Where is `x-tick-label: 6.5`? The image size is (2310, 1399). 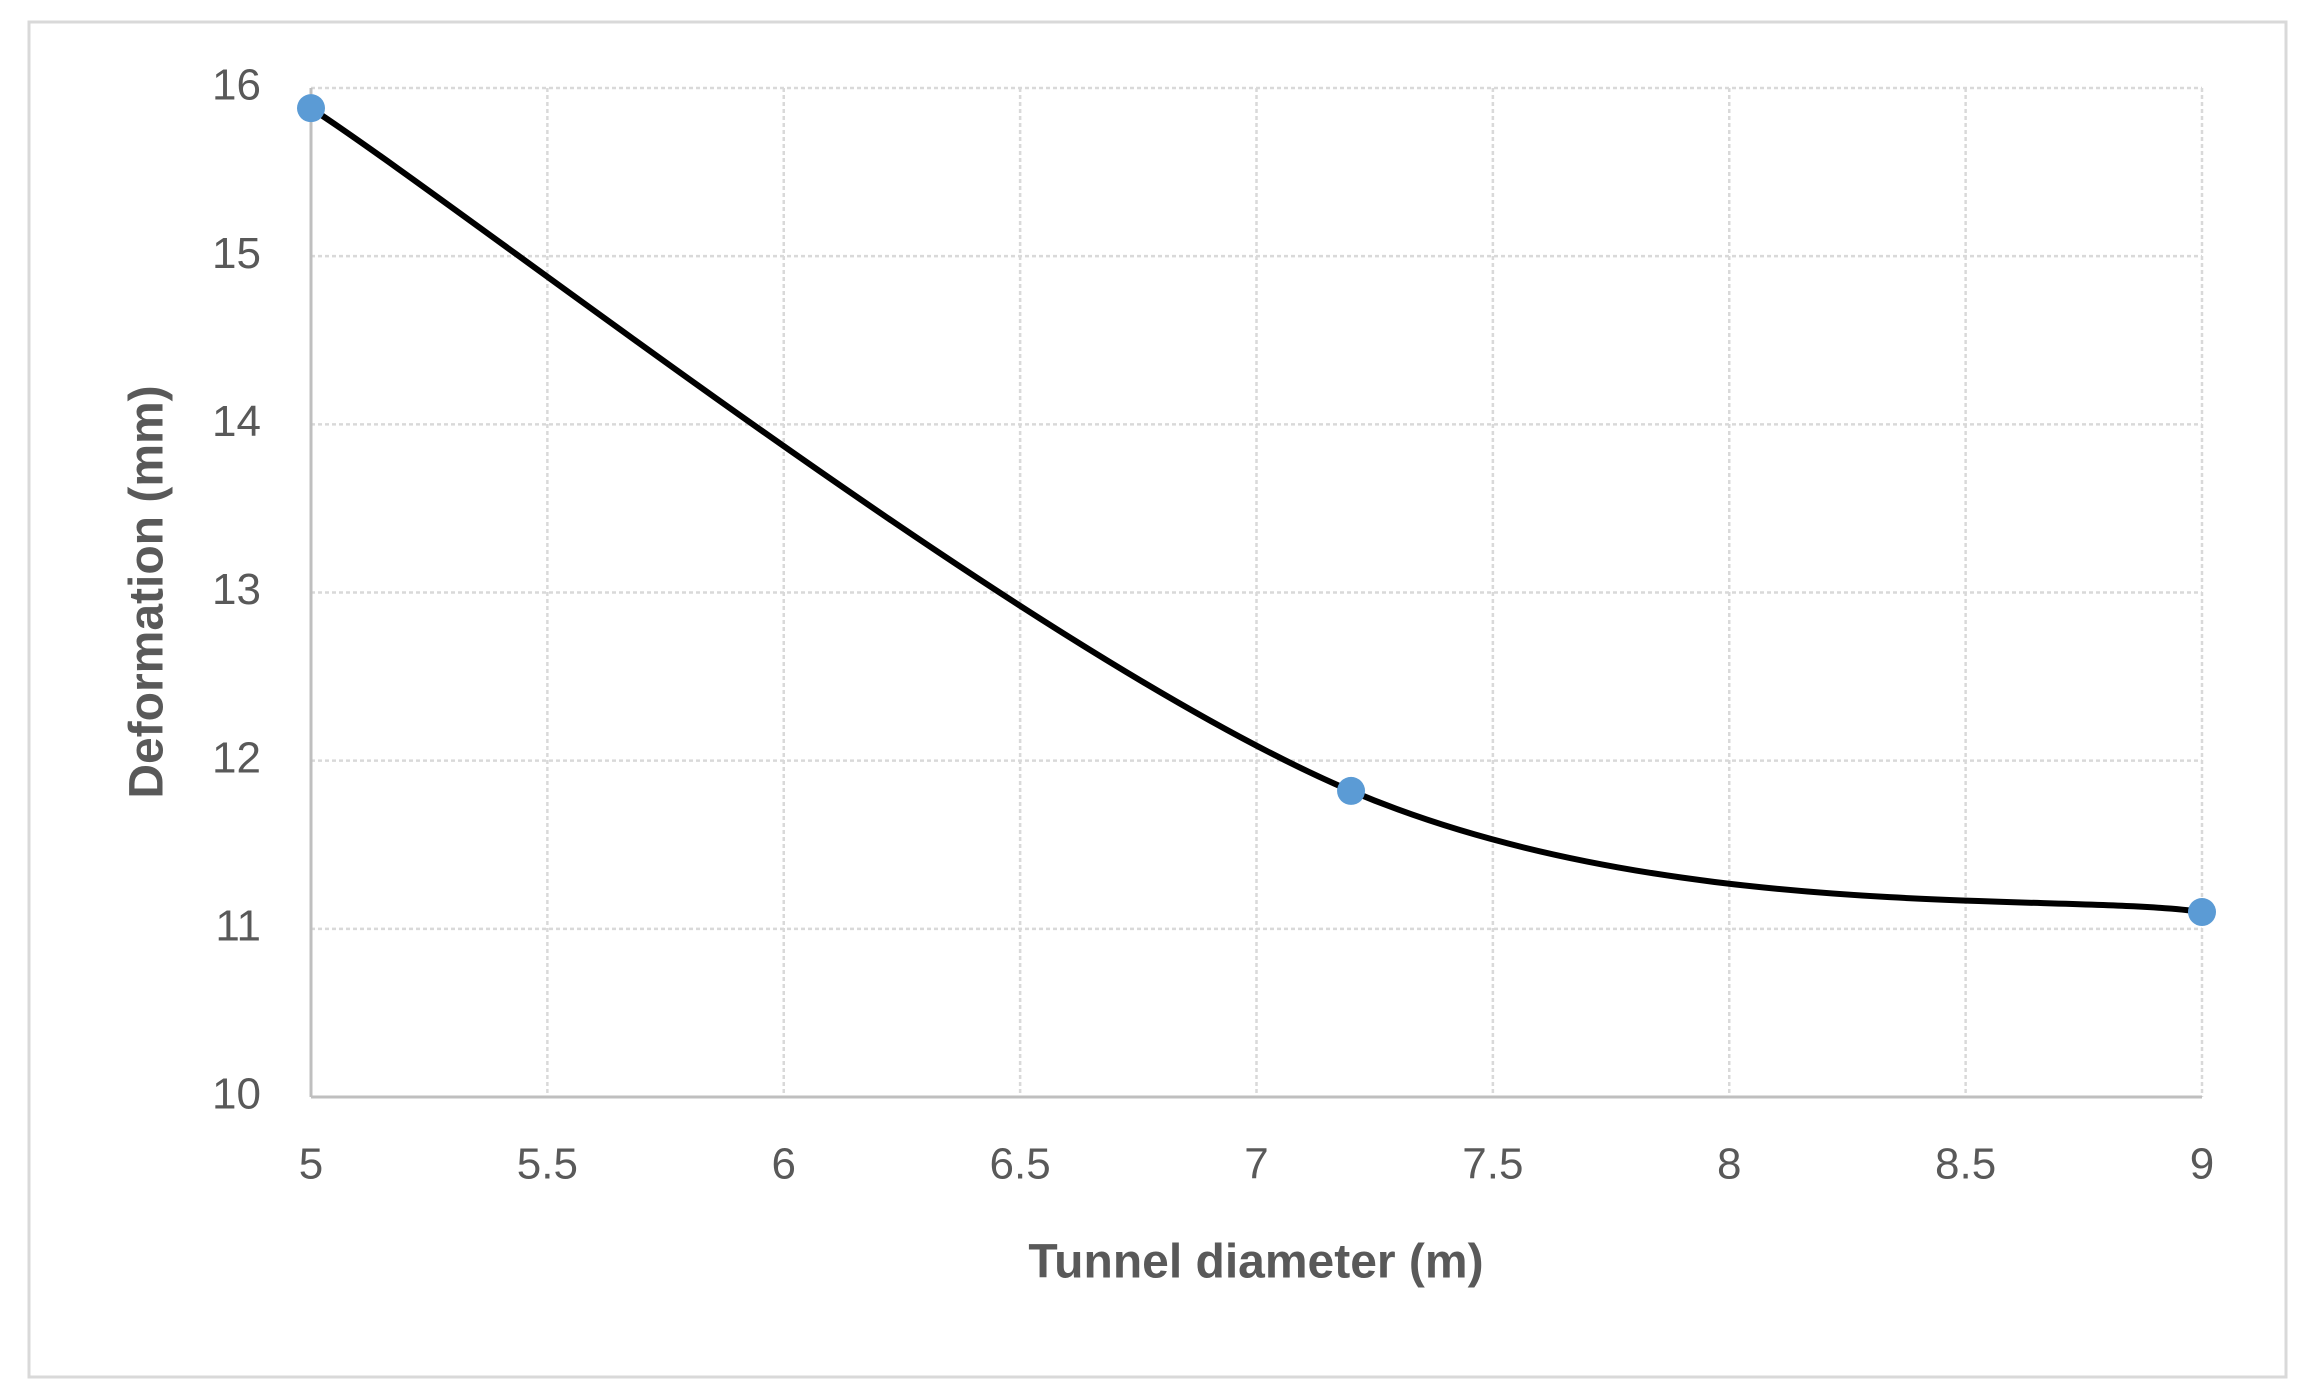 x-tick-label: 6.5 is located at coordinates (1020, 1164).